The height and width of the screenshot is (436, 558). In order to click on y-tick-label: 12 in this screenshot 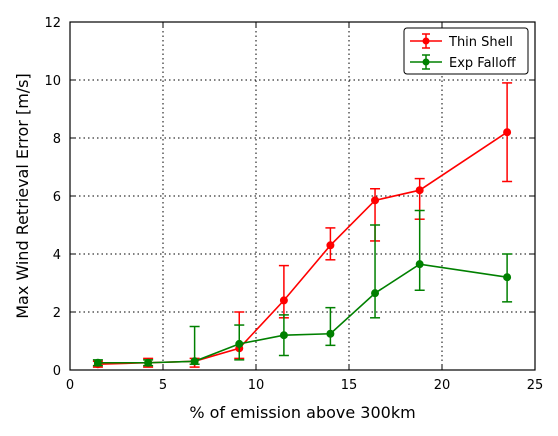, I will do `click(52, 23)`.